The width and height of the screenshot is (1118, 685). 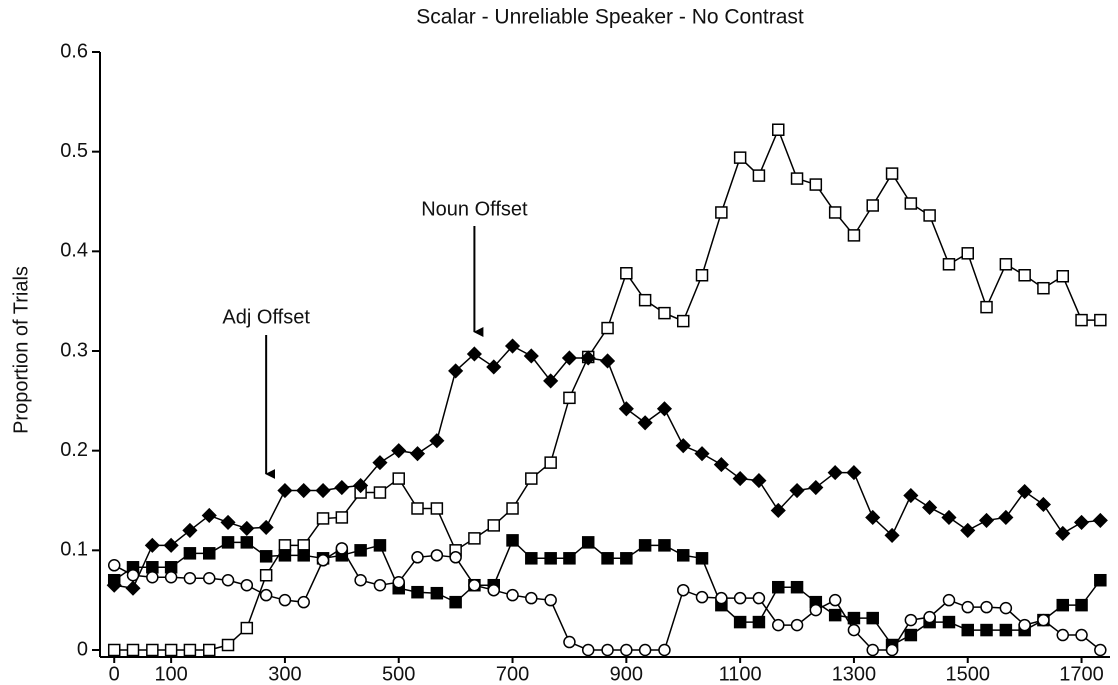 I want to click on x-tick-label: 300, so click(x=284, y=674).